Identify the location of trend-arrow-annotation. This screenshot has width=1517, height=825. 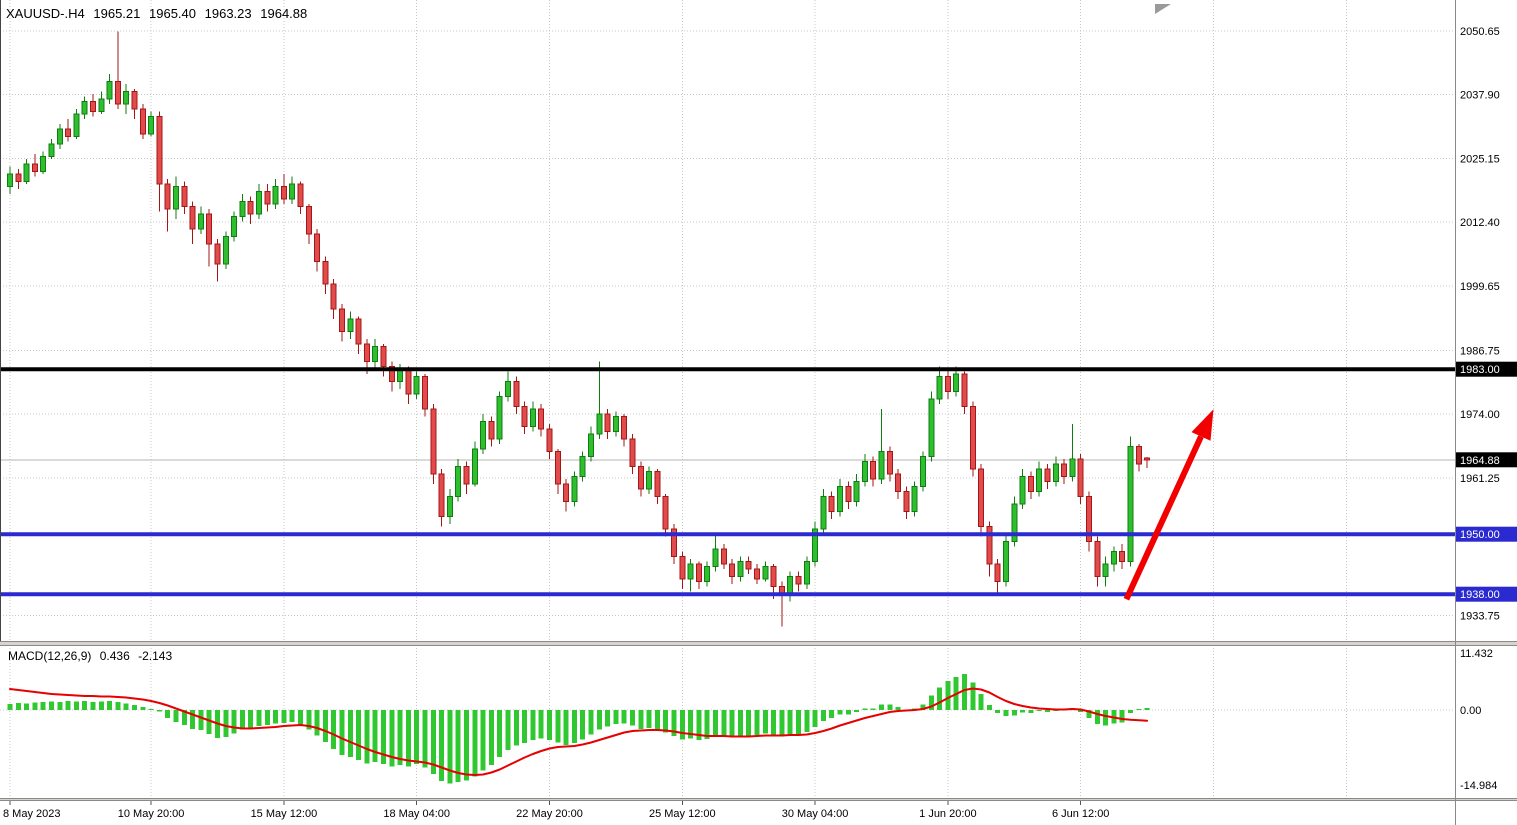
(1168, 505).